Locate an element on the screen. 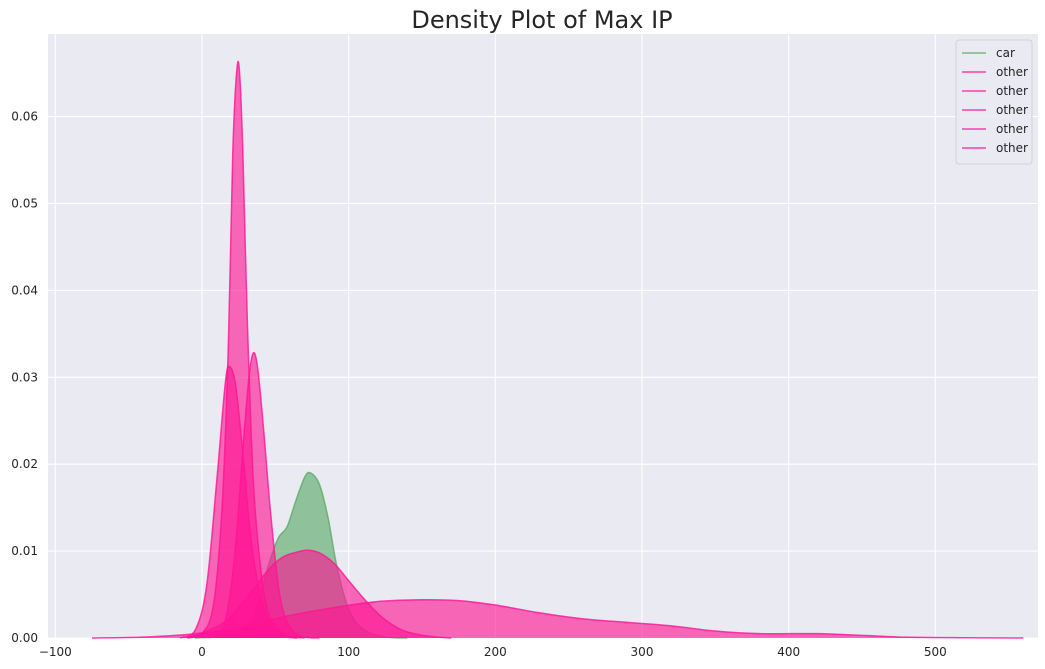 The width and height of the screenshot is (1045, 669). legend-label-3: other is located at coordinates (1012, 110).